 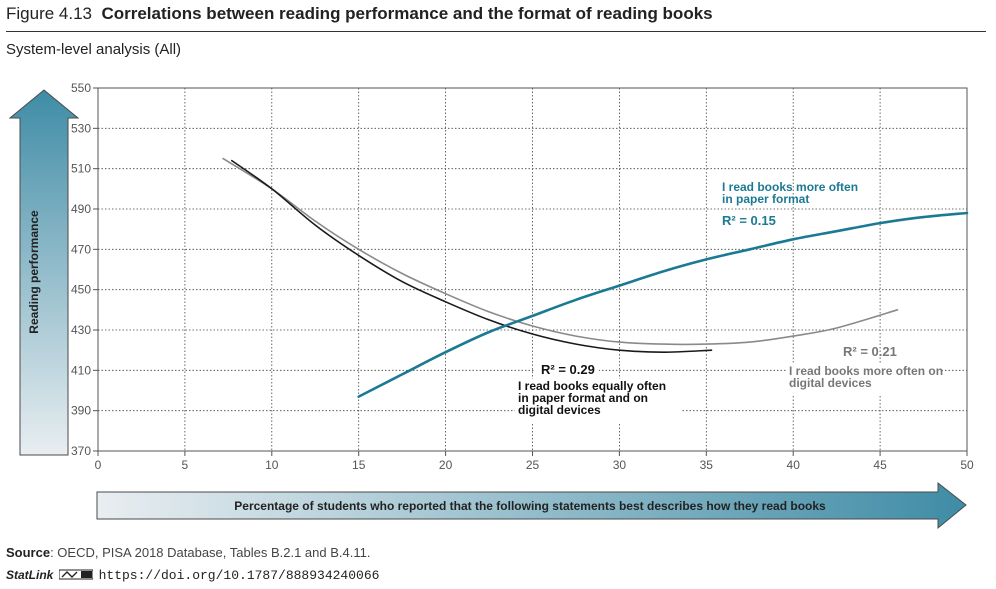 I want to click on x-tick-label: 50, so click(x=967, y=465).